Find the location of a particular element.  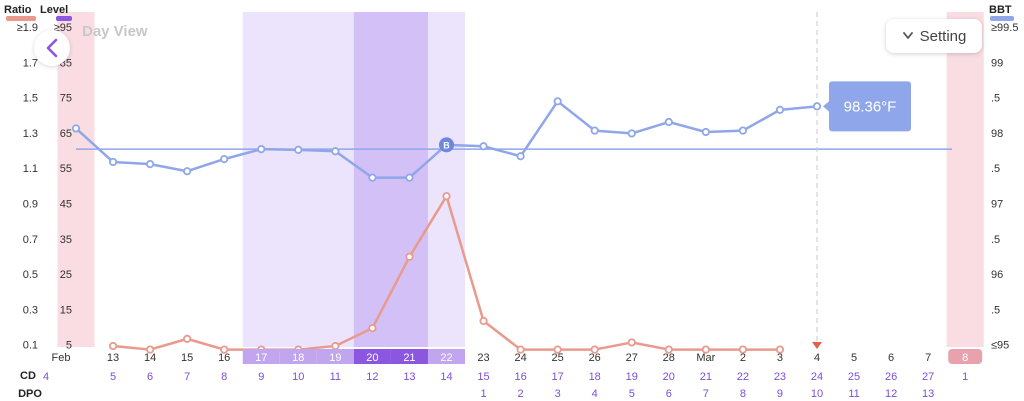

date-label: 17 is located at coordinates (261, 358).